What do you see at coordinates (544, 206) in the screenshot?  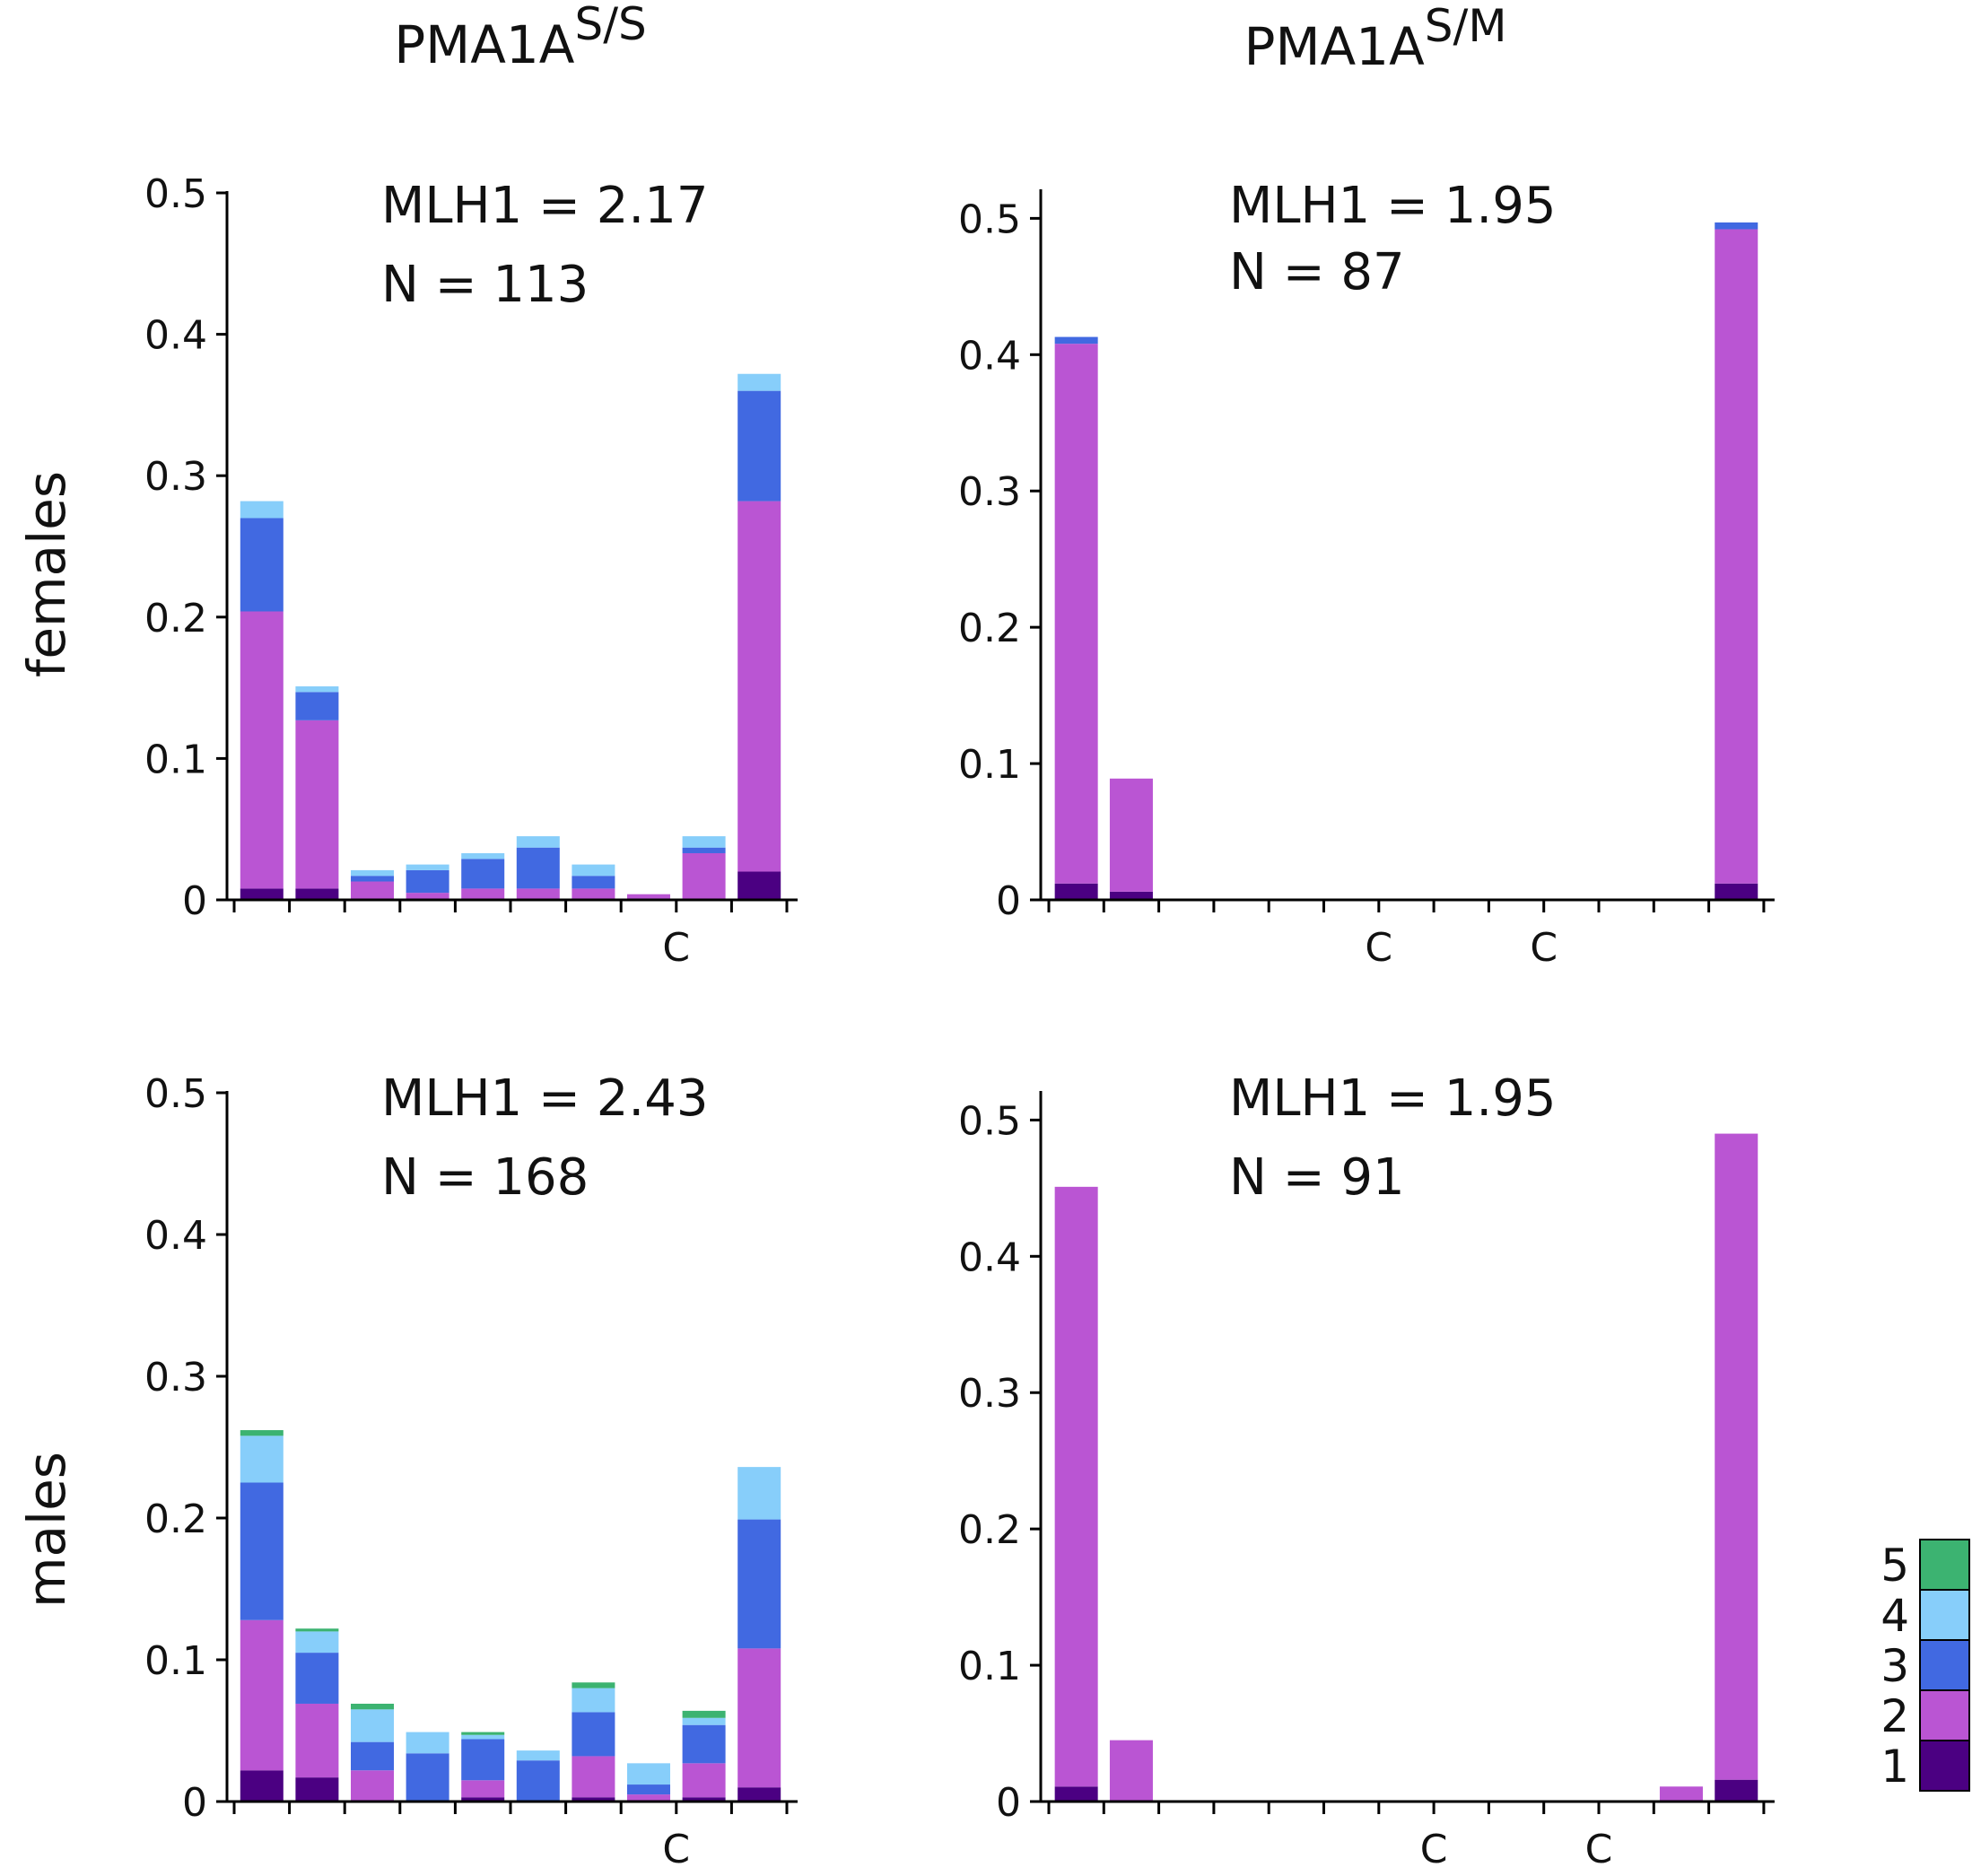 I see `annotation-mlh1: MLH1 = 2.17` at bounding box center [544, 206].